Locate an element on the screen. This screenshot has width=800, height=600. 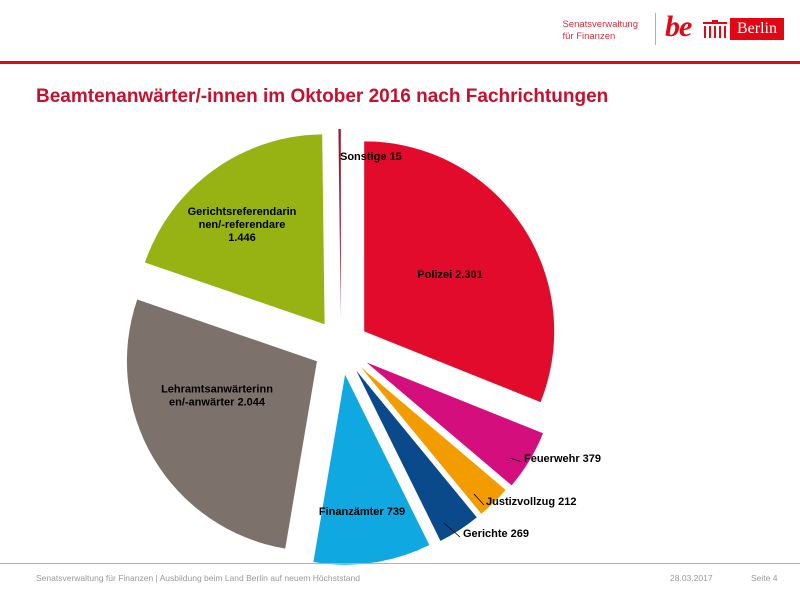
pie-slice-justizvollzug is located at coordinates (433, 440).